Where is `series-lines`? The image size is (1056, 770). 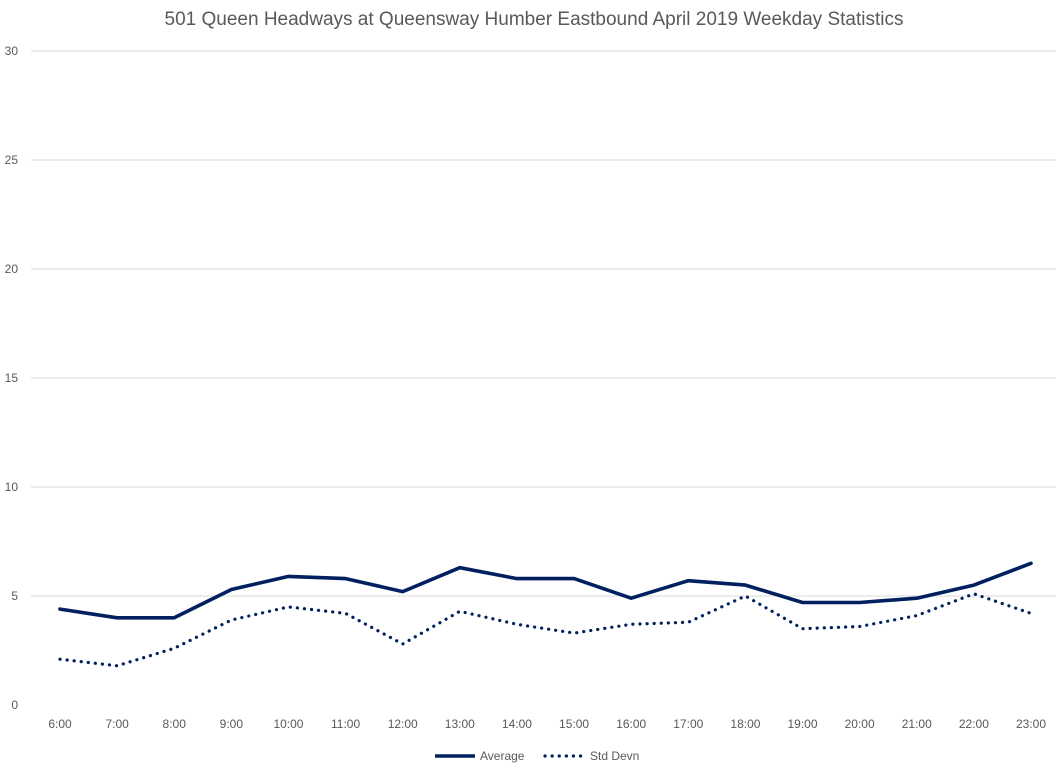
series-lines is located at coordinates (545, 614).